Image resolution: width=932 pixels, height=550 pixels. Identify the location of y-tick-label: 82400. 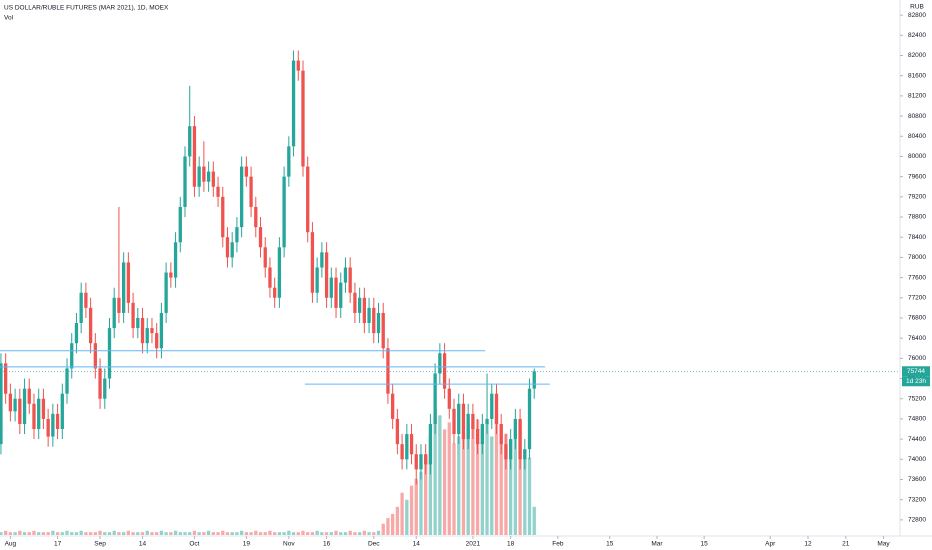
(917, 35).